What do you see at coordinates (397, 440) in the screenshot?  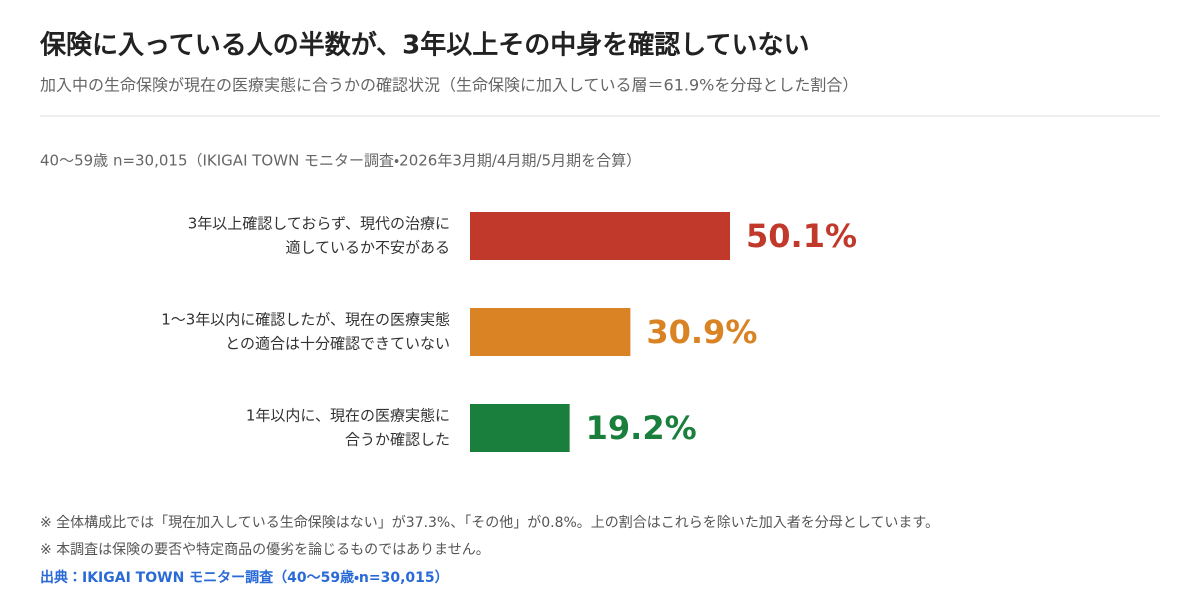 I see `category-label: 合うか確認した` at bounding box center [397, 440].